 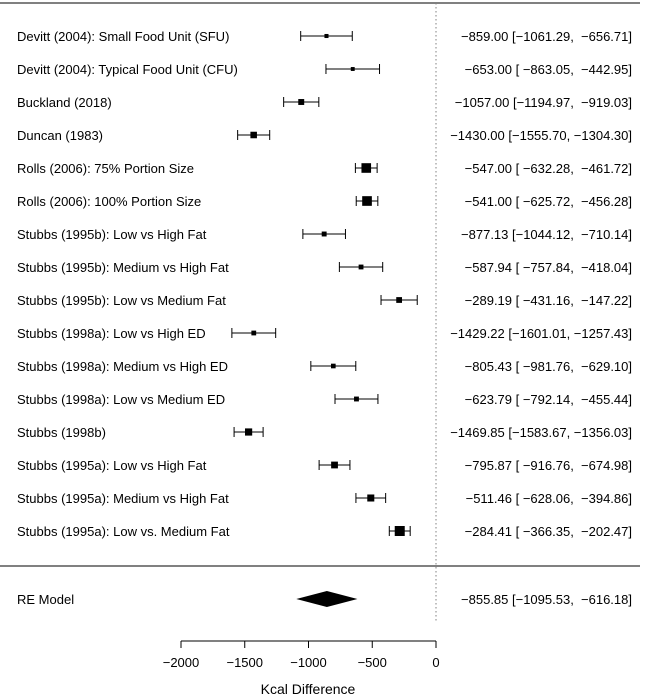 I want to click on x-tick-label: −2000, so click(x=181, y=662).